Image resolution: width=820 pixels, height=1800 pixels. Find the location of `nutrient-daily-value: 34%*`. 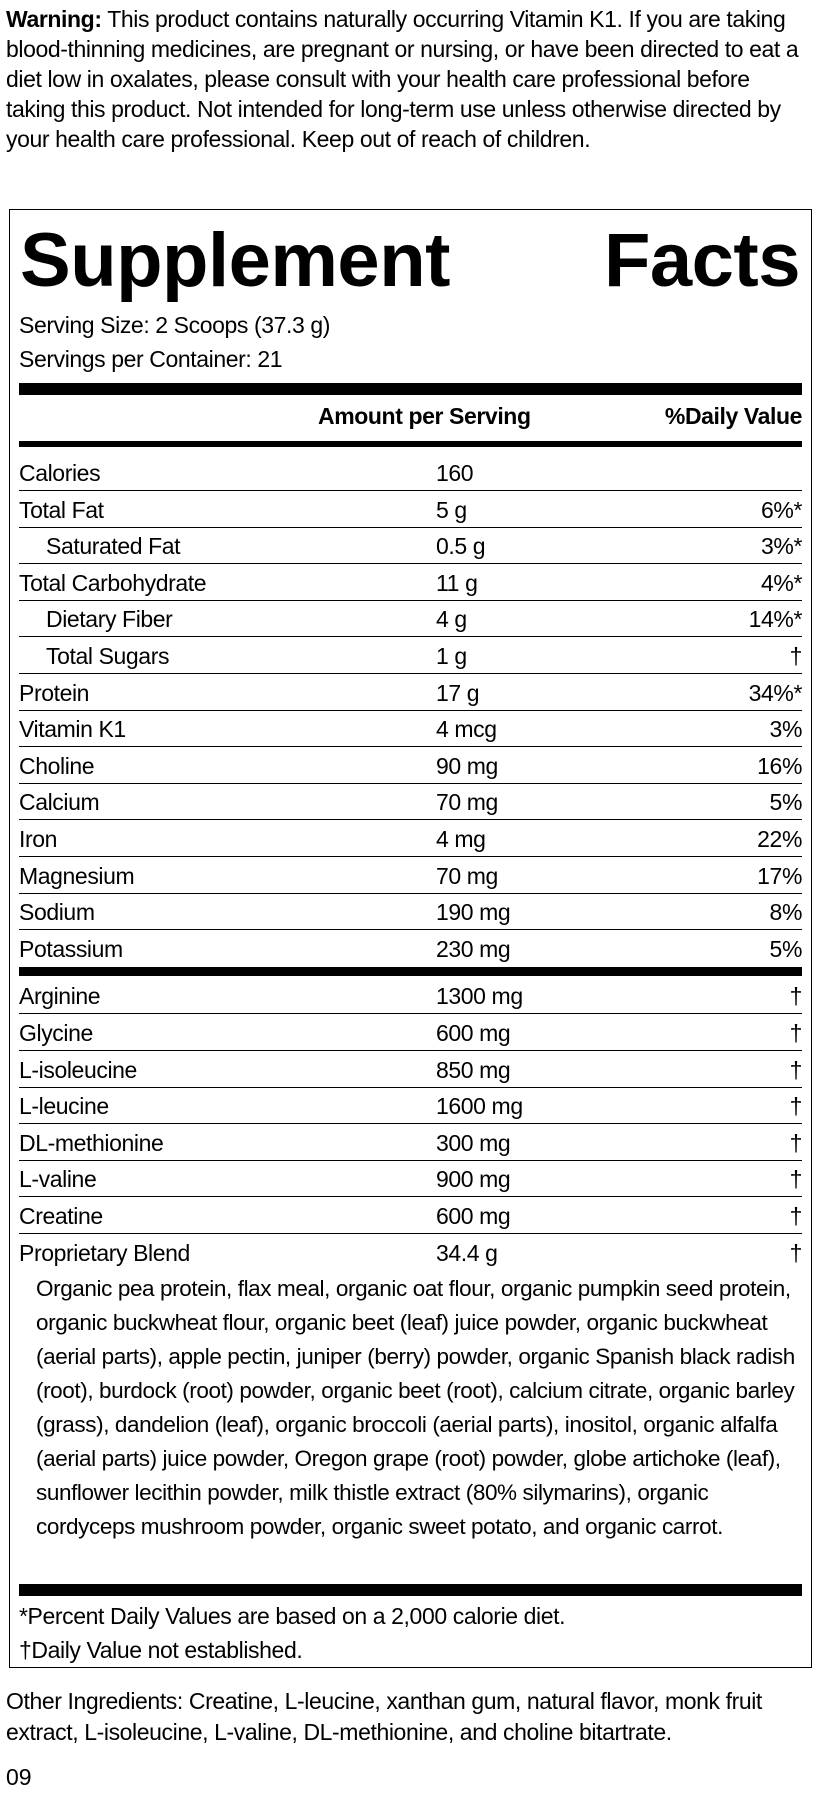

nutrient-daily-value: 34%* is located at coordinates (775, 692).